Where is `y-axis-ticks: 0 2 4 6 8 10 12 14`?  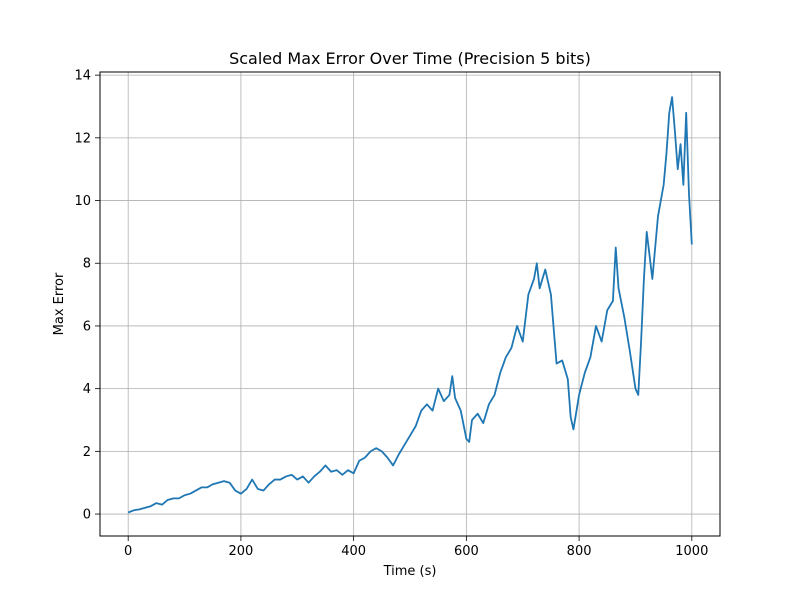
y-axis-ticks: 0 2 4 6 8 10 12 14 is located at coordinates (87, 296).